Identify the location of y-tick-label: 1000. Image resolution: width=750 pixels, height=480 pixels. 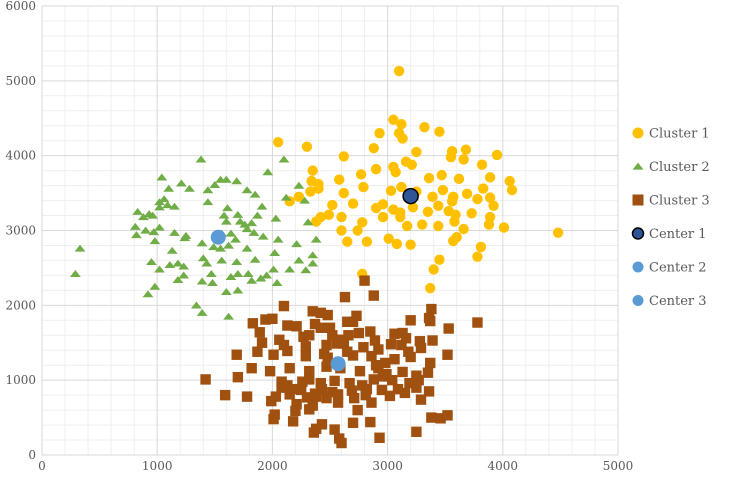
(20, 380).